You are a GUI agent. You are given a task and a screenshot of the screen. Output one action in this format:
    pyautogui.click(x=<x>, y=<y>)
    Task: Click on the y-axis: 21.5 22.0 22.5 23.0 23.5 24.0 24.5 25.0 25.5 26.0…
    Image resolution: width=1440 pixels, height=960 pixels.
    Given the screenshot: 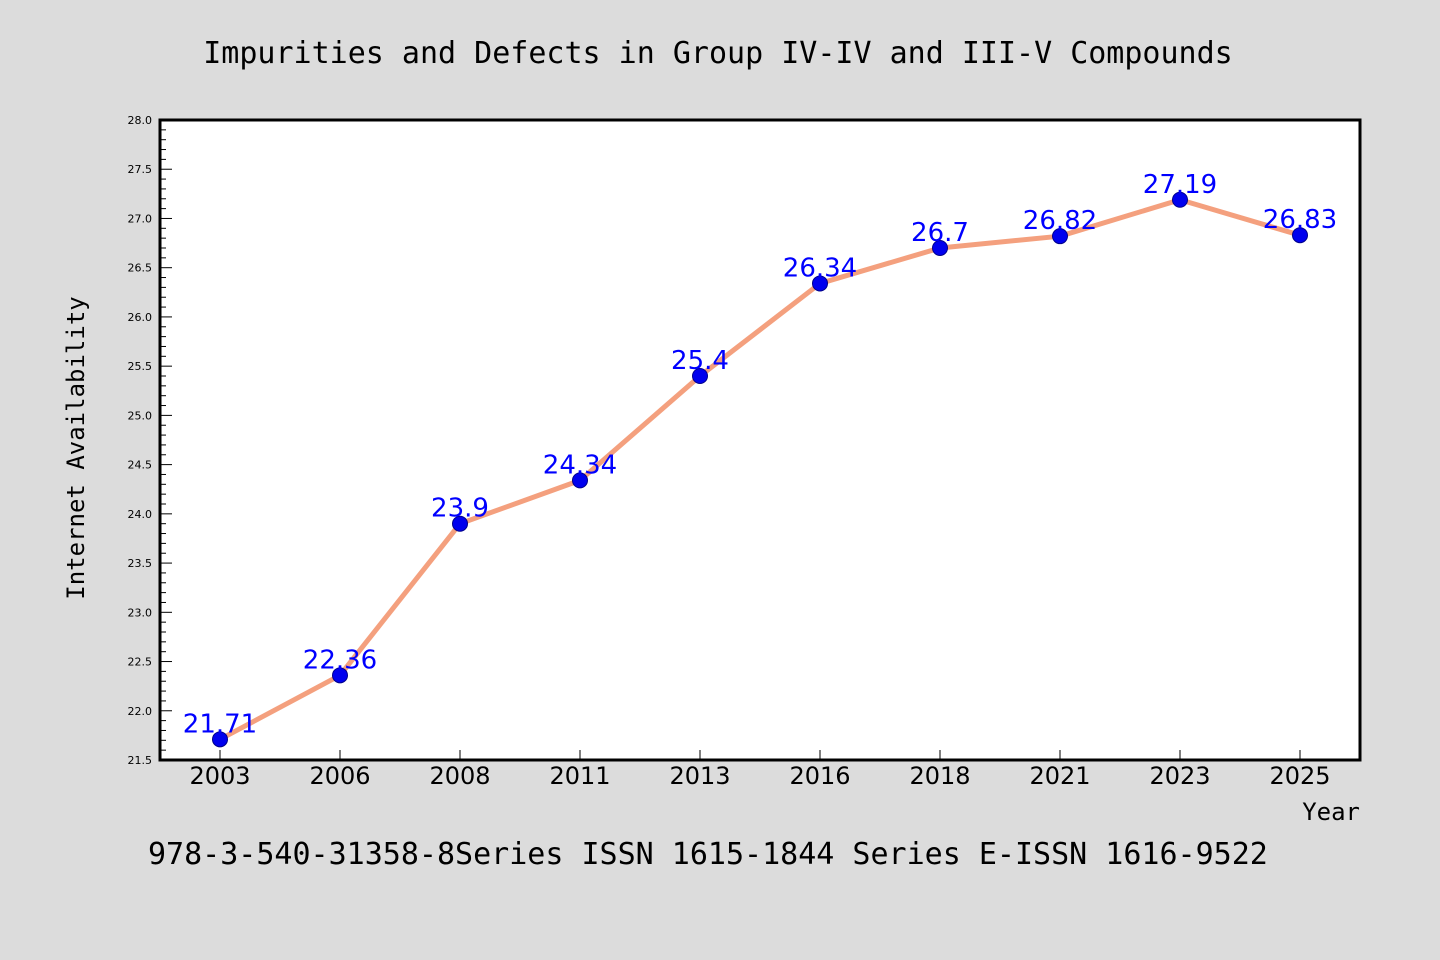 What is the action you would take?
    pyautogui.click(x=150, y=440)
    